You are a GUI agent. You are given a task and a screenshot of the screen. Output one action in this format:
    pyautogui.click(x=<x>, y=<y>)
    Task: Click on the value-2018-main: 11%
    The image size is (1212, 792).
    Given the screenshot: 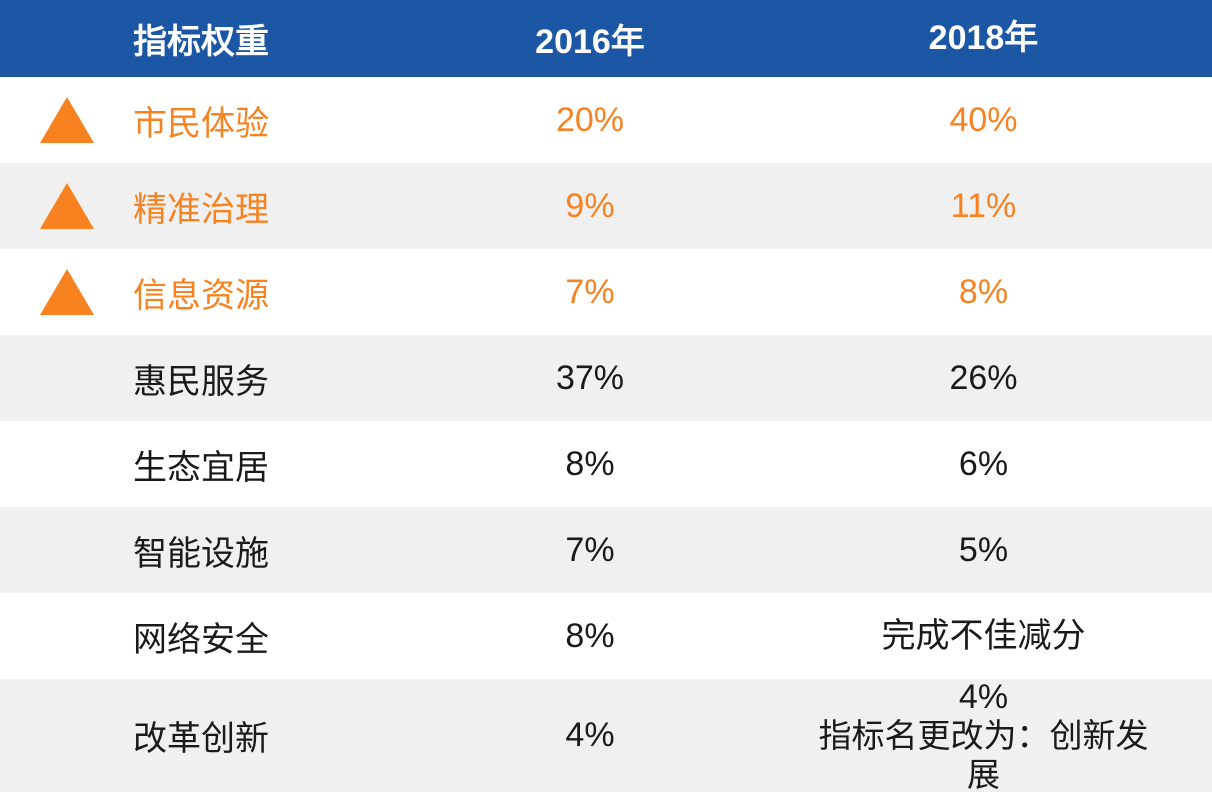 What is the action you would take?
    pyautogui.click(x=983, y=205)
    